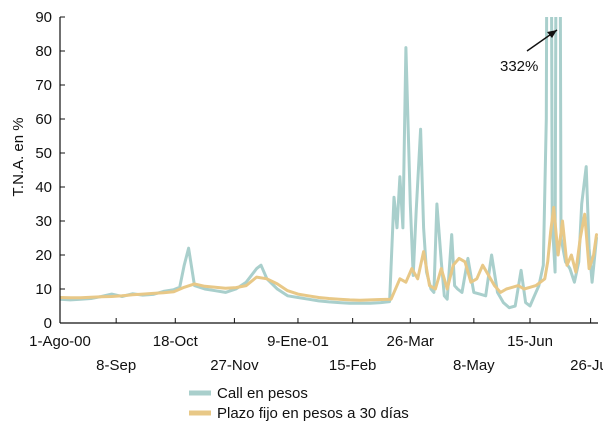  What do you see at coordinates (43, 221) in the screenshot?
I see `y-tick-label: 30` at bounding box center [43, 221].